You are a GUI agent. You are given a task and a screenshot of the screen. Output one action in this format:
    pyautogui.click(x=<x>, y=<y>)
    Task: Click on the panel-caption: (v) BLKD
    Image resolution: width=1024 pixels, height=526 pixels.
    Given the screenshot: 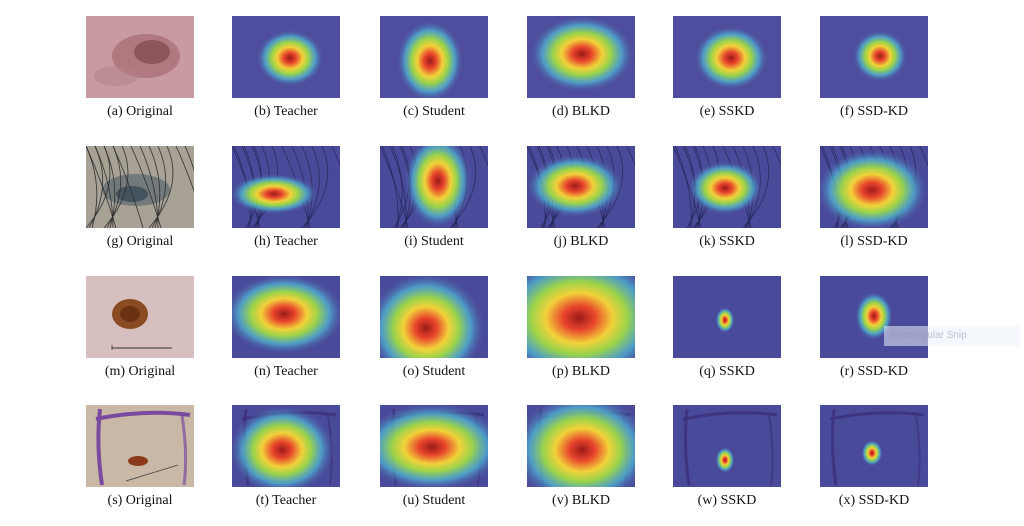 What is the action you would take?
    pyautogui.click(x=581, y=500)
    